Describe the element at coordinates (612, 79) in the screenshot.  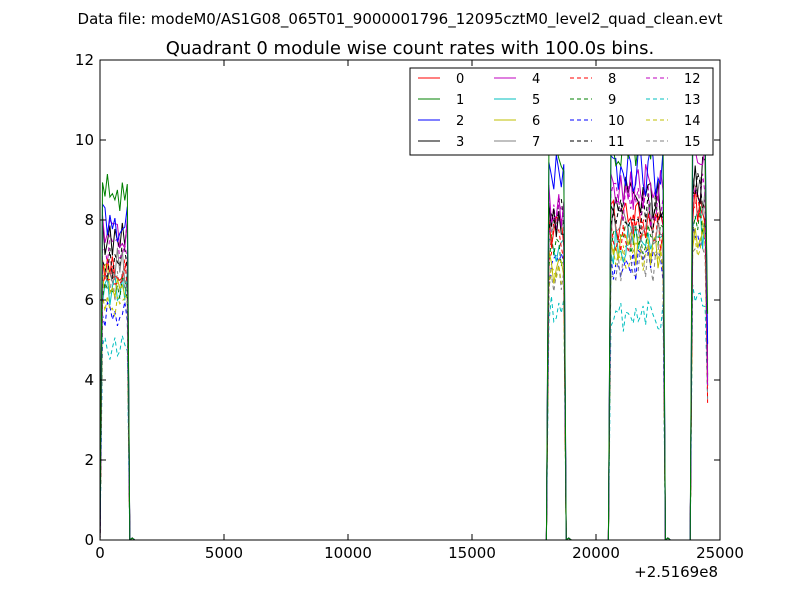
I see `legend-label-8: 8` at that location.